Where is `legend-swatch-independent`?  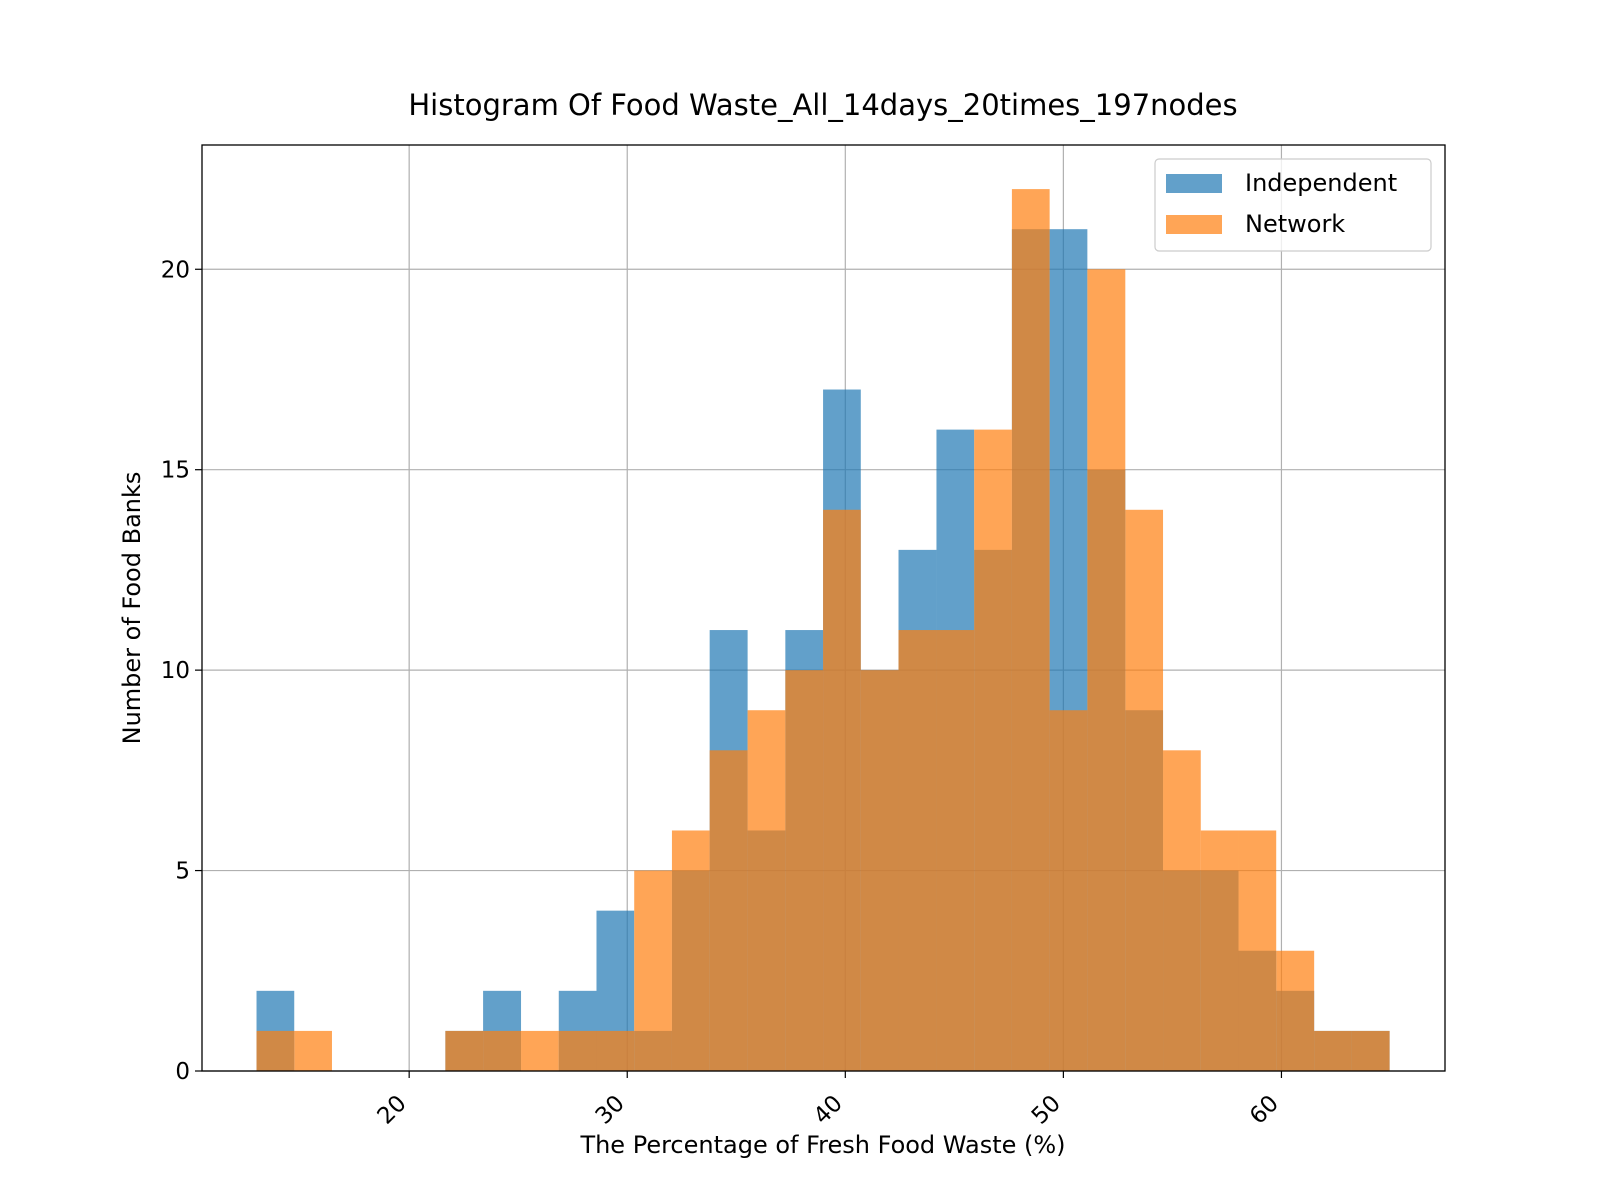 legend-swatch-independent is located at coordinates (1194, 183).